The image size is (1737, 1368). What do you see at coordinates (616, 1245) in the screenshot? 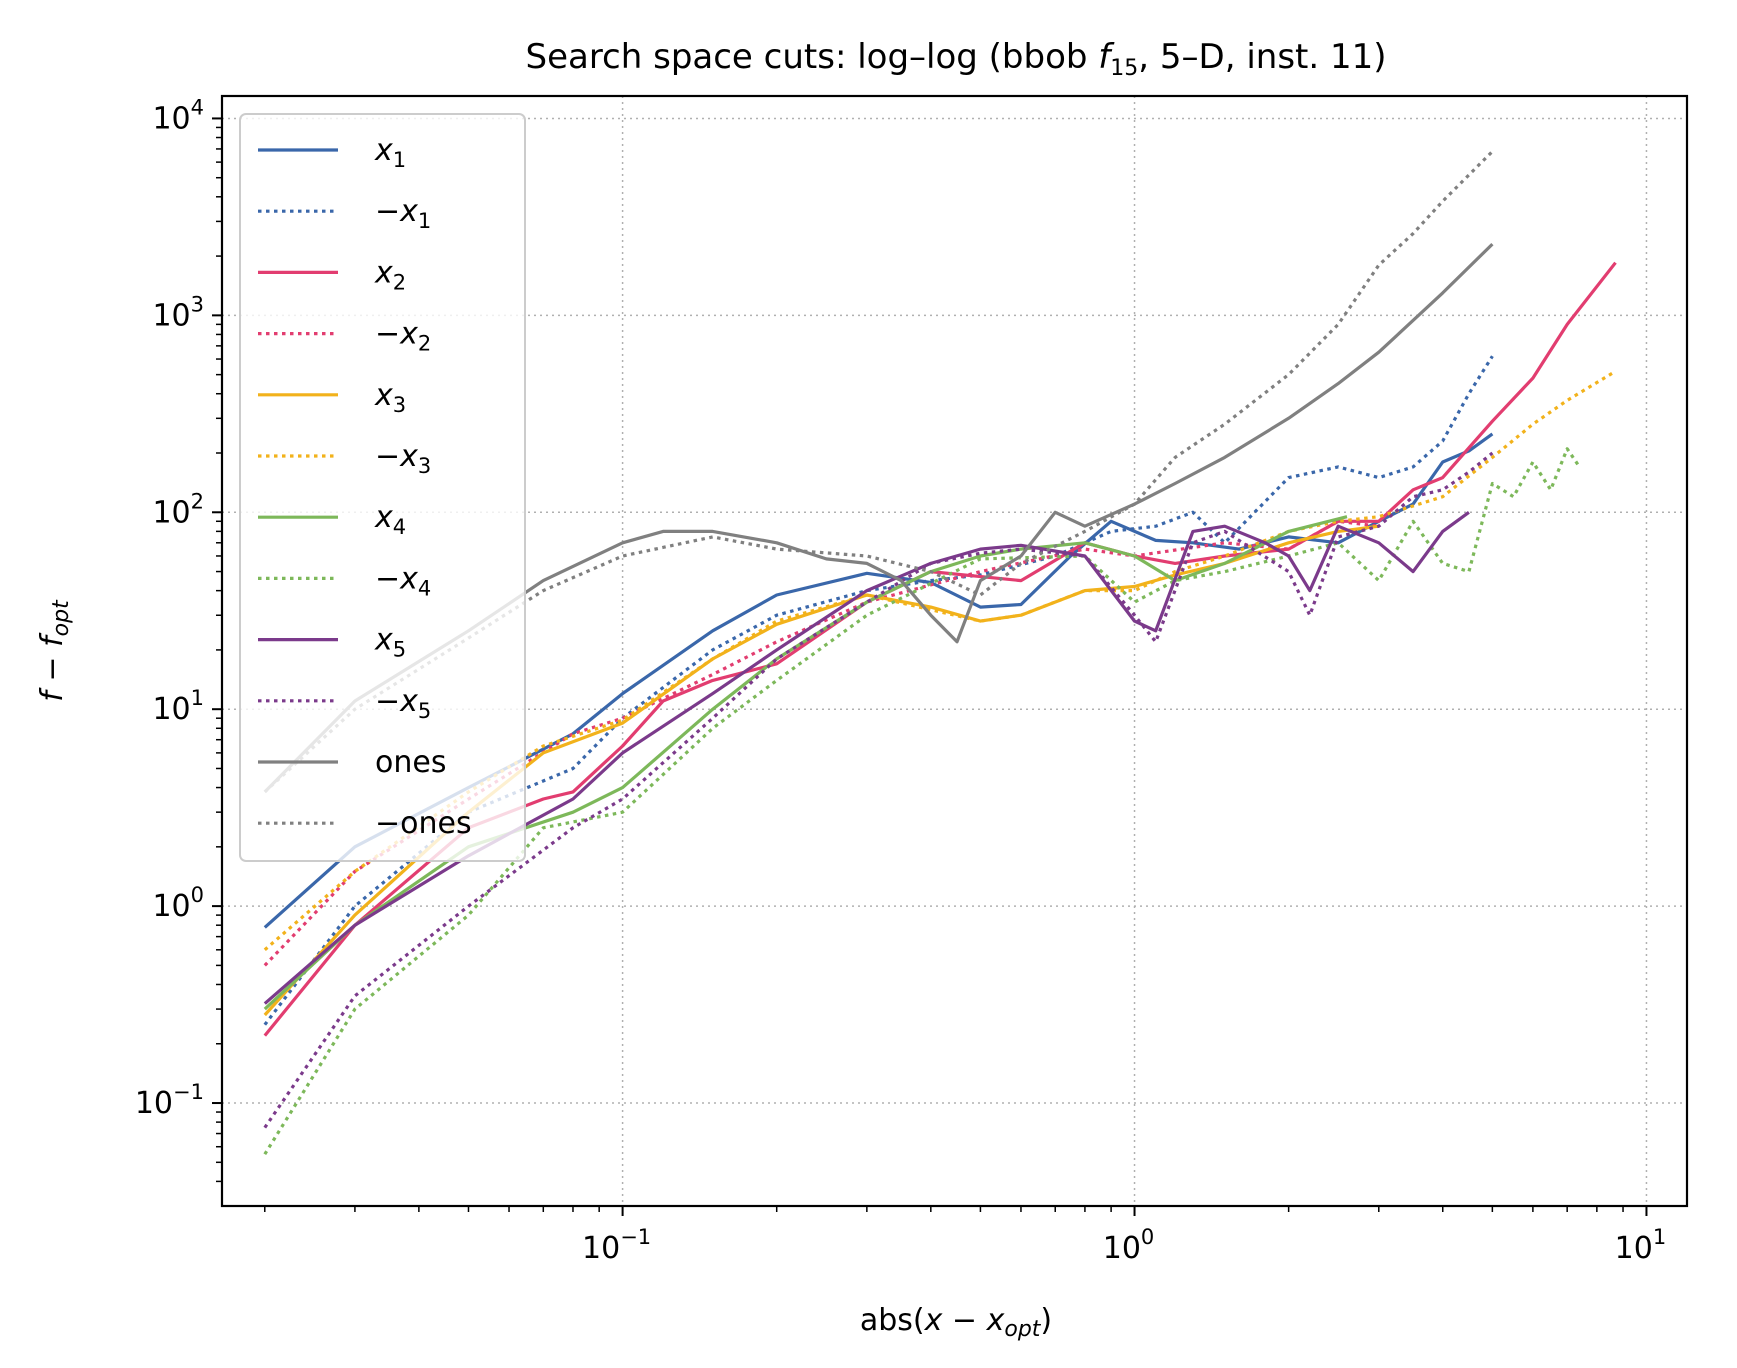
I see `x-tick-label: 10⁻¹` at bounding box center [616, 1245].